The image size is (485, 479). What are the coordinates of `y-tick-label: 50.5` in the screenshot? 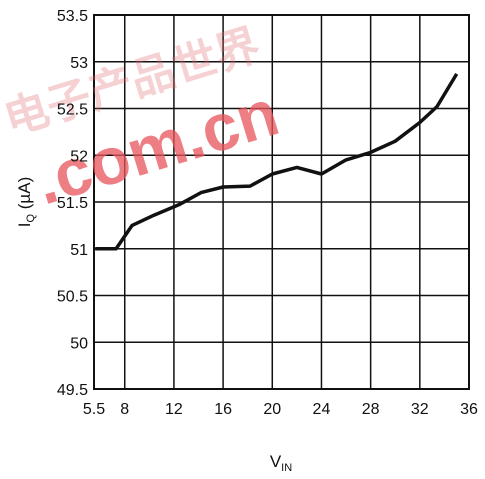 It's located at (72, 297).